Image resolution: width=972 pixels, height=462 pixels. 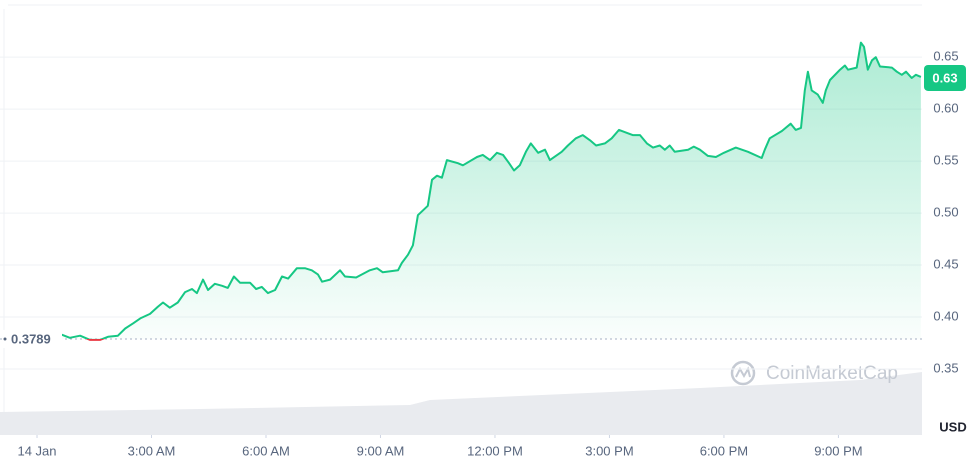 What do you see at coordinates (945, 160) in the screenshot?
I see `y-tick-label: 0.55` at bounding box center [945, 160].